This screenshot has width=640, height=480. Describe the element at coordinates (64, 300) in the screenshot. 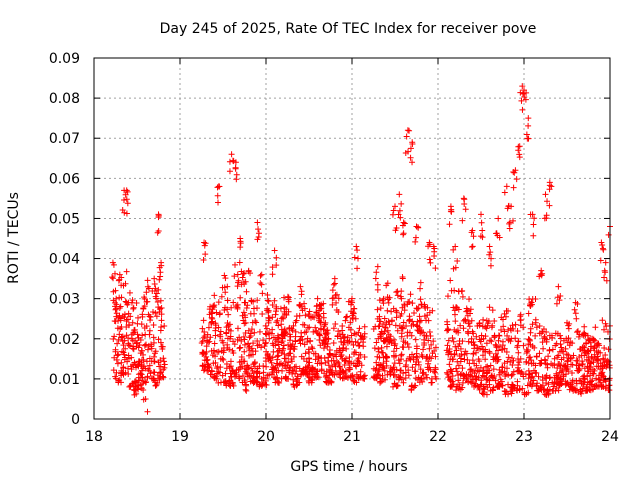

I see `y-tick-label: 0.03` at that location.